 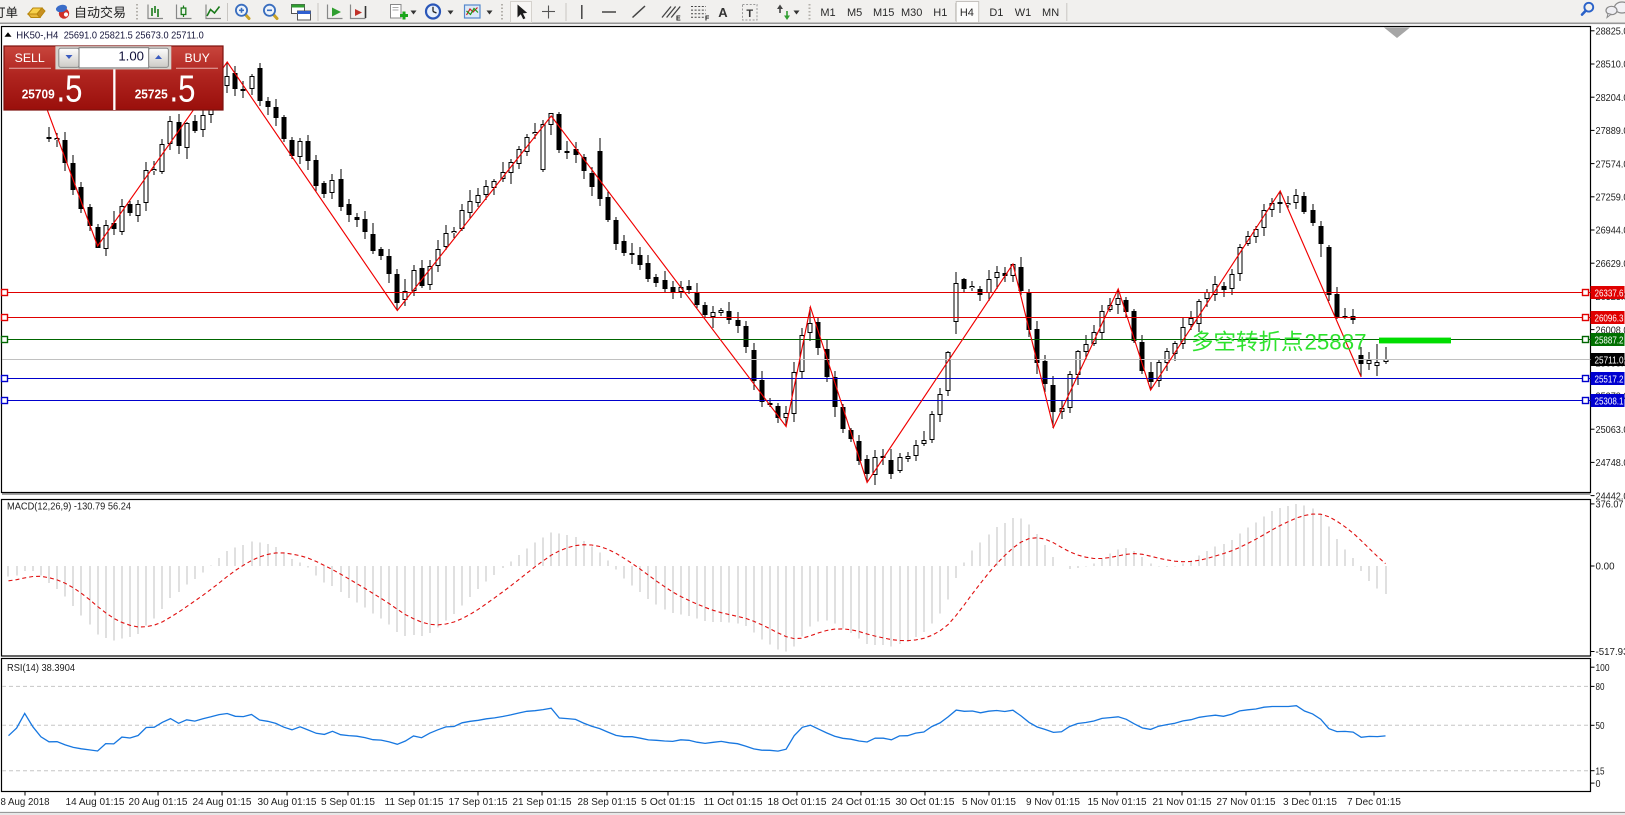 What do you see at coordinates (542, 802) in the screenshot?
I see `svg-text: 21 Sep 01:15` at bounding box center [542, 802].